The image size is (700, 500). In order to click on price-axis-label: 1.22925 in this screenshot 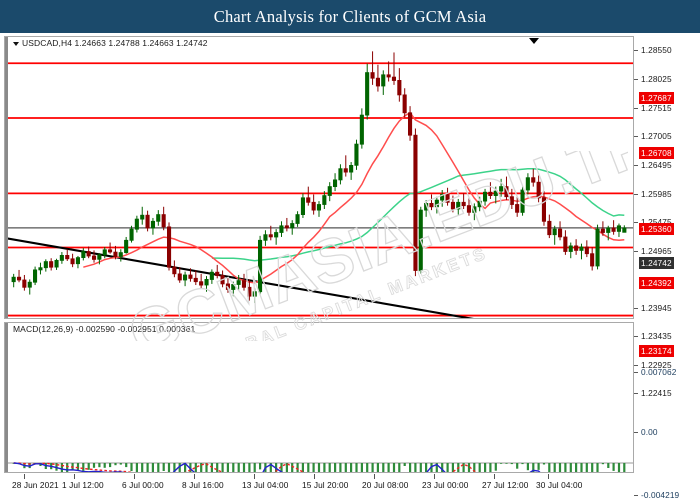, I will do `click(656, 365)`.